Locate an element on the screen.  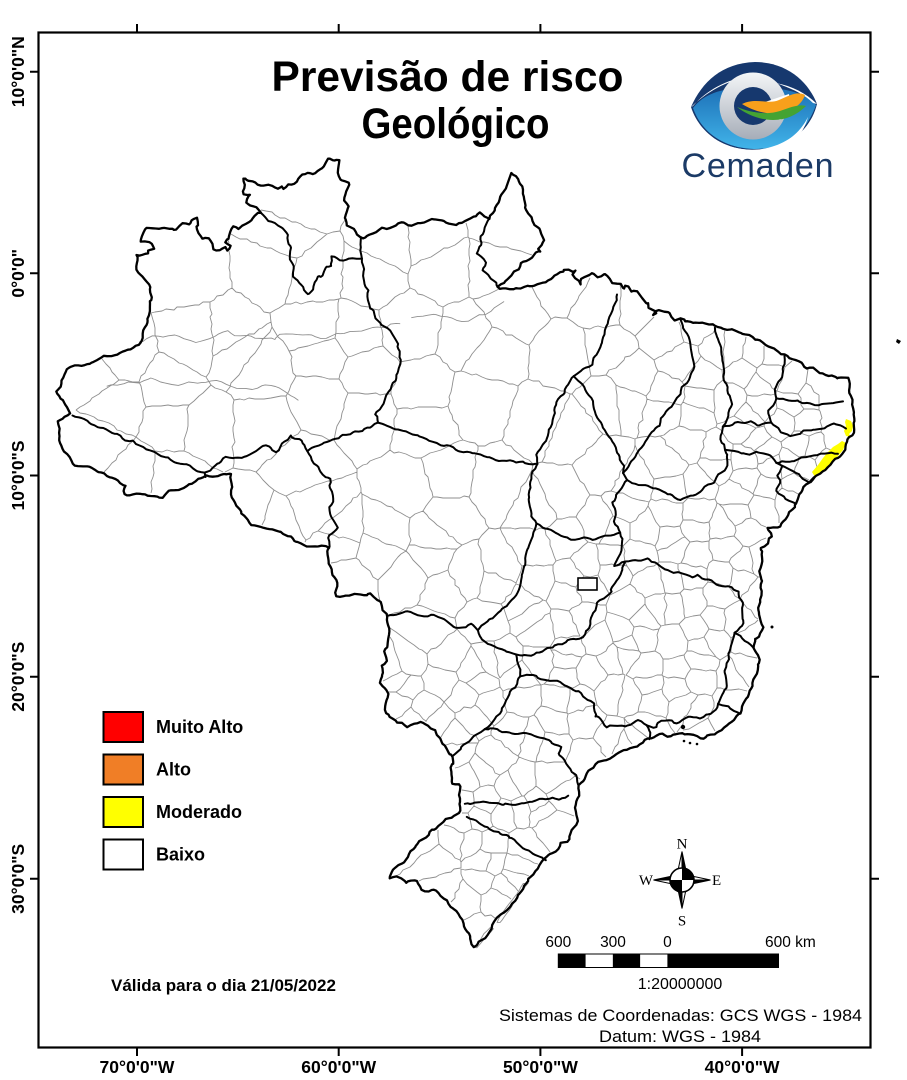
svg-text: Alto is located at coordinates (173, 770).